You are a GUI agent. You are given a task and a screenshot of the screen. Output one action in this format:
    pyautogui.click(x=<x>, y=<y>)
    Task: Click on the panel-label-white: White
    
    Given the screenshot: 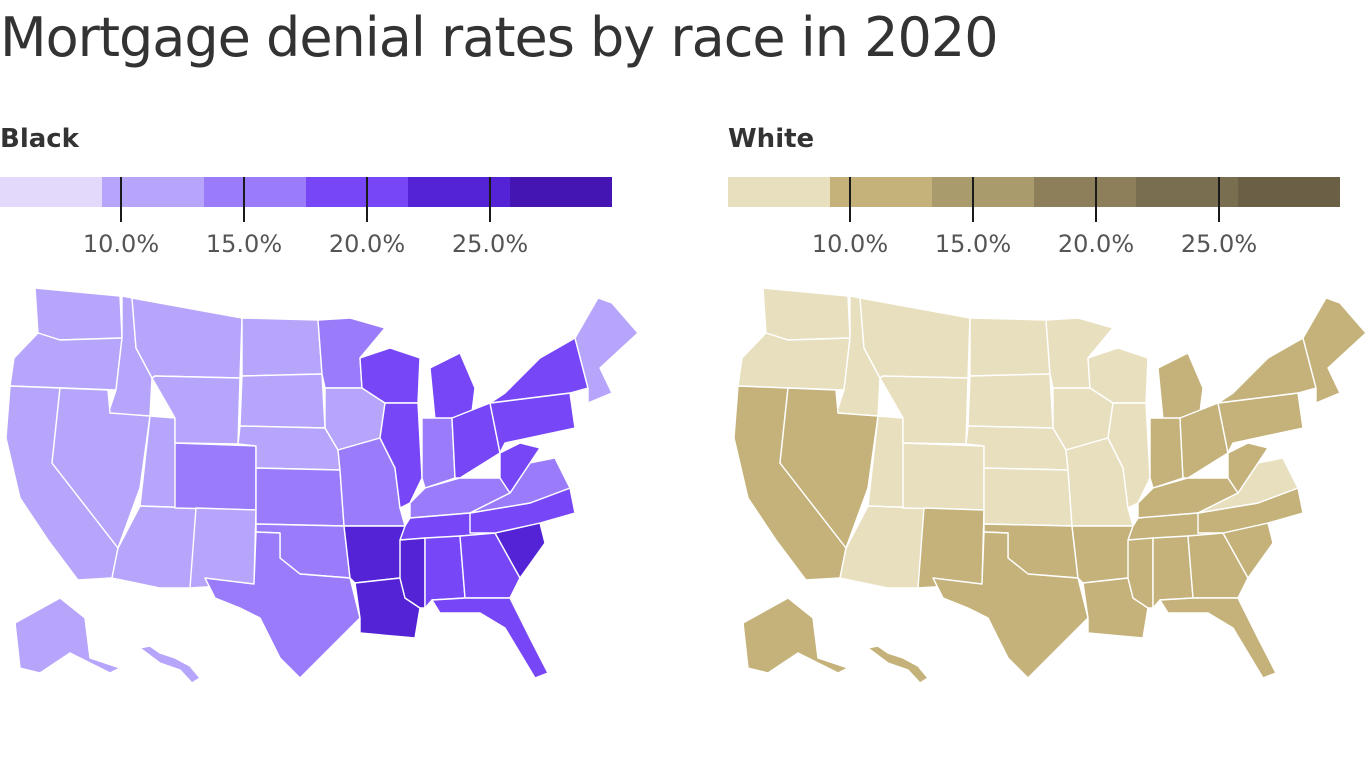 What is the action you would take?
    pyautogui.click(x=771, y=139)
    